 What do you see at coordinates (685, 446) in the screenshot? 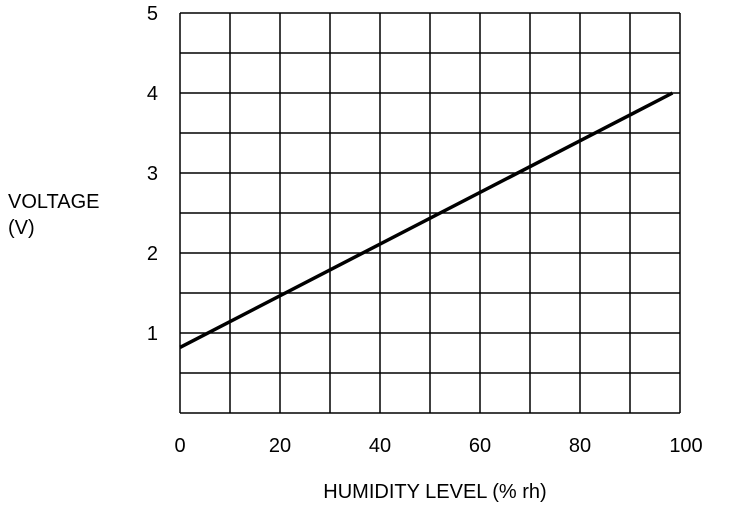
I see `x-tick-label-100: 100` at bounding box center [685, 446].